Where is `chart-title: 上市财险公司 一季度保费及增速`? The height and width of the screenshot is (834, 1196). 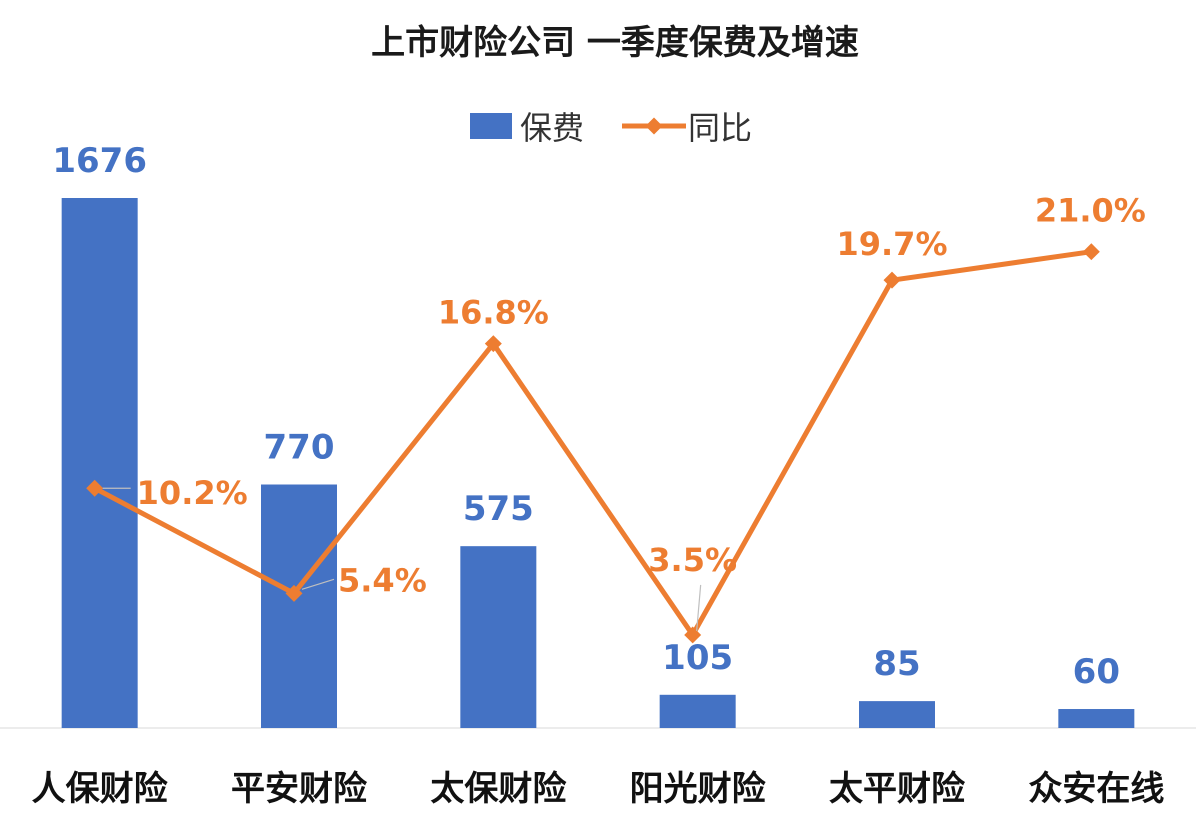
chart-title: 上市财险公司 一季度保费及增速 is located at coordinates (615, 43).